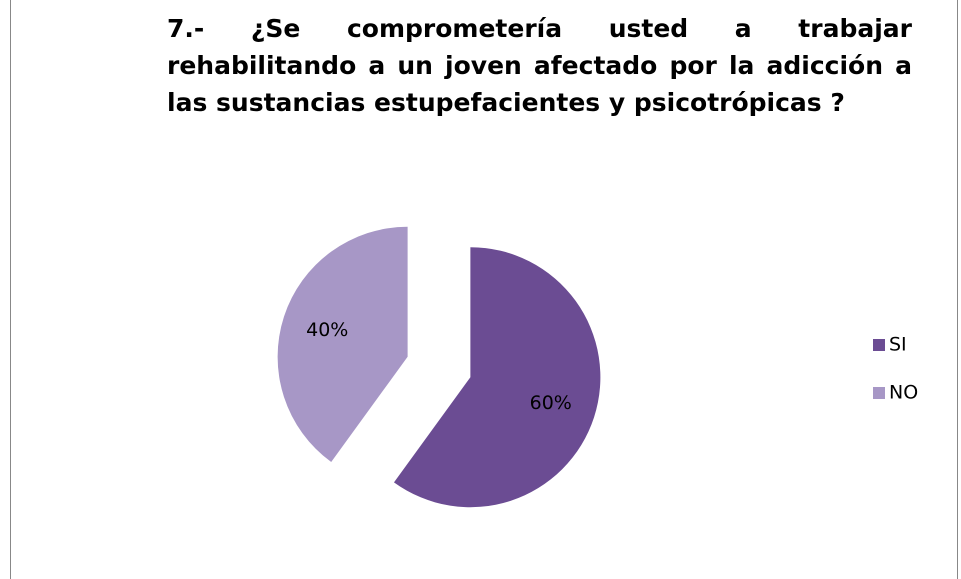  Describe the element at coordinates (898, 345) in the screenshot. I see `legend-label: SI` at that location.